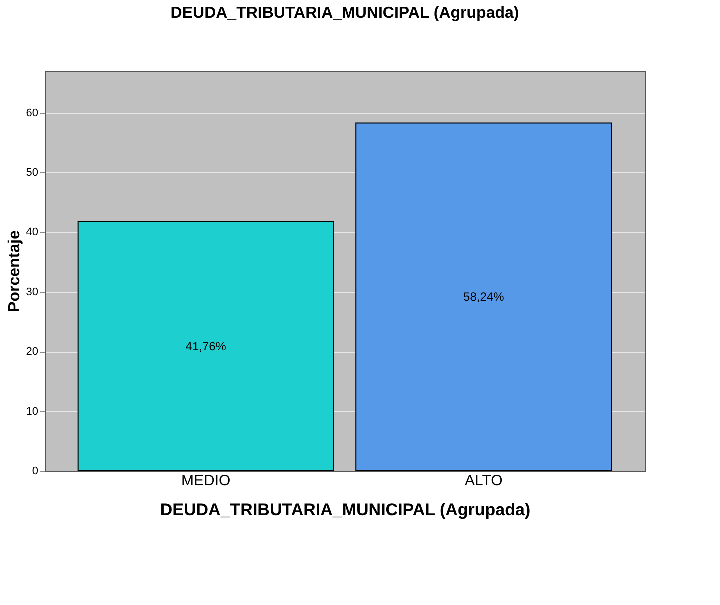  I want to click on y-tick-label: 40, so click(32, 232).